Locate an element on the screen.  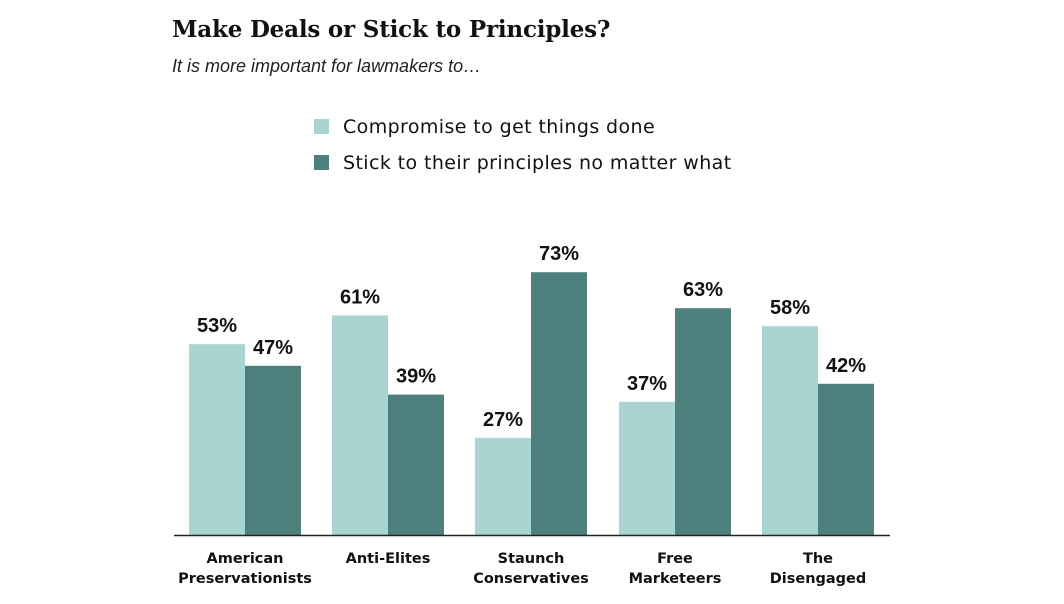
data-label-s1-c4: 42% is located at coordinates (846, 366).